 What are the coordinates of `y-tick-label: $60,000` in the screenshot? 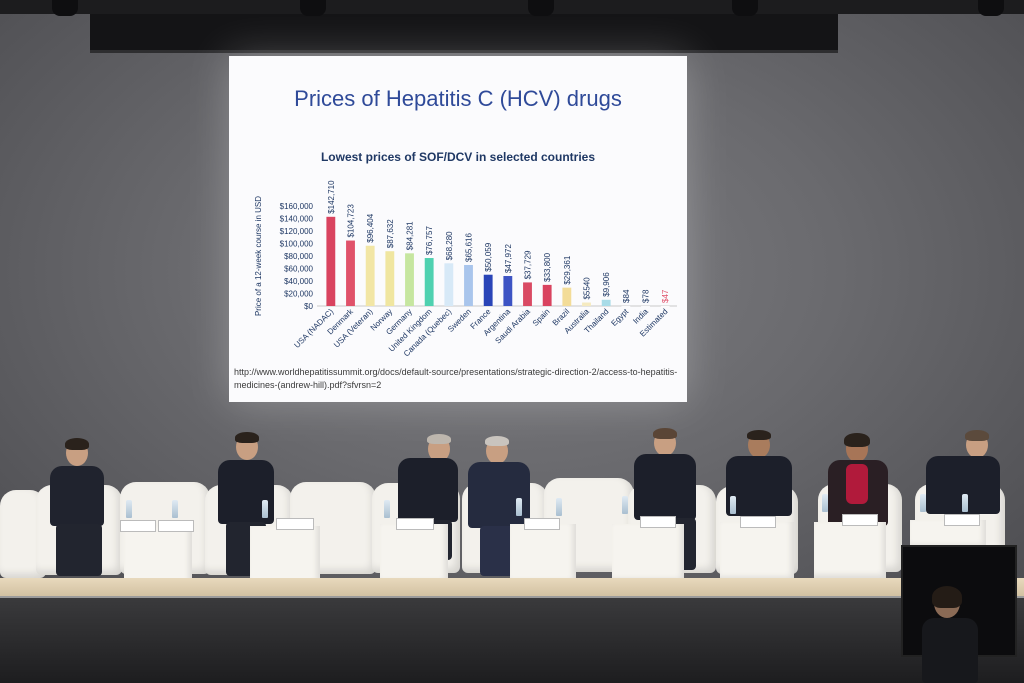 It's located at (298, 269).